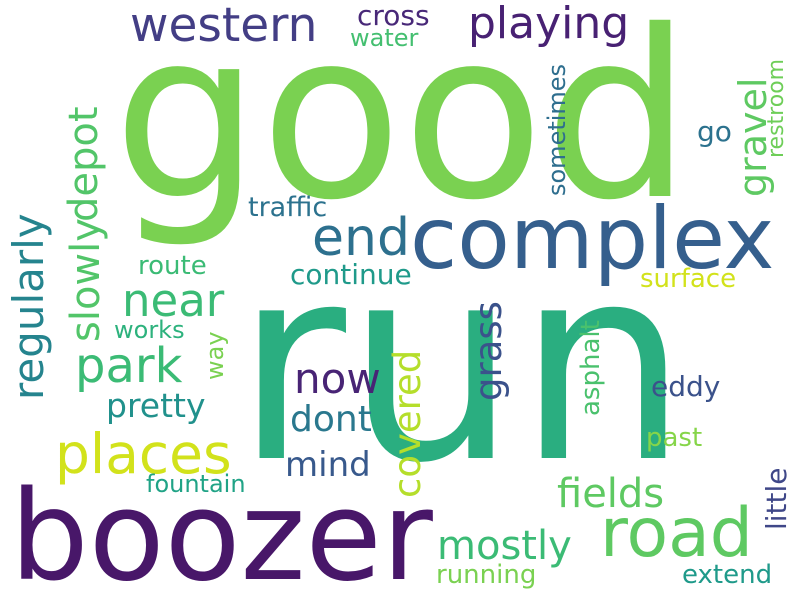  What do you see at coordinates (331, 419) in the screenshot?
I see `word-dont: dont` at bounding box center [331, 419].